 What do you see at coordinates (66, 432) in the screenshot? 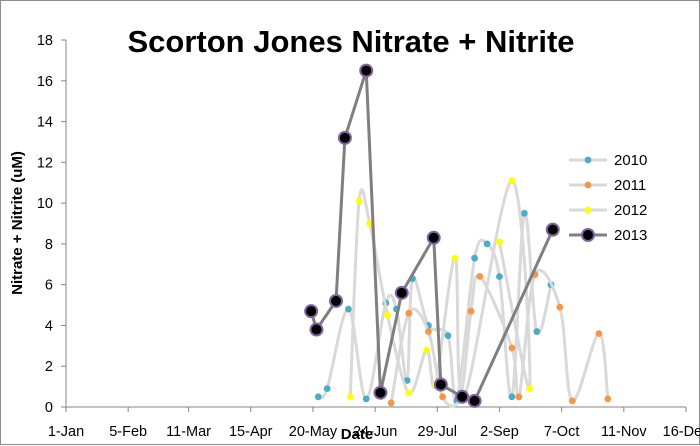
I see `x-tick-label: 1-Jan` at bounding box center [66, 432].